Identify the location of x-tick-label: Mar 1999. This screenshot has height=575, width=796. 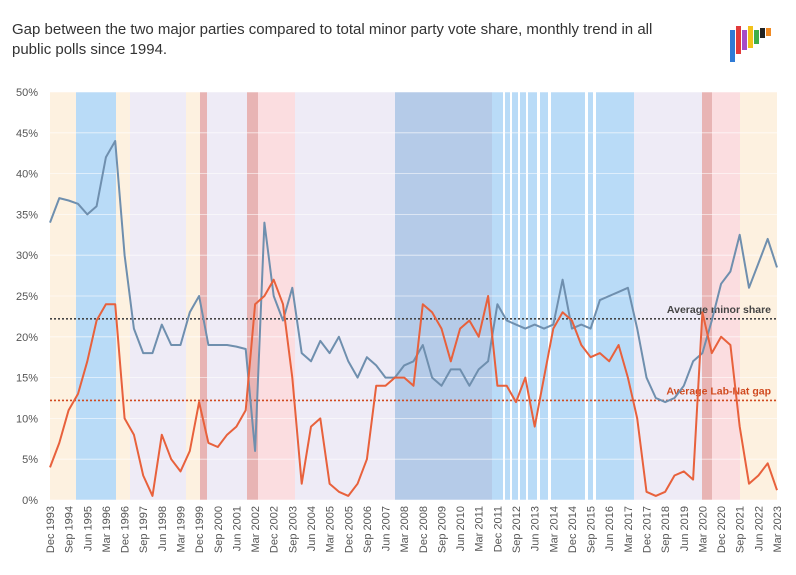
(181, 529).